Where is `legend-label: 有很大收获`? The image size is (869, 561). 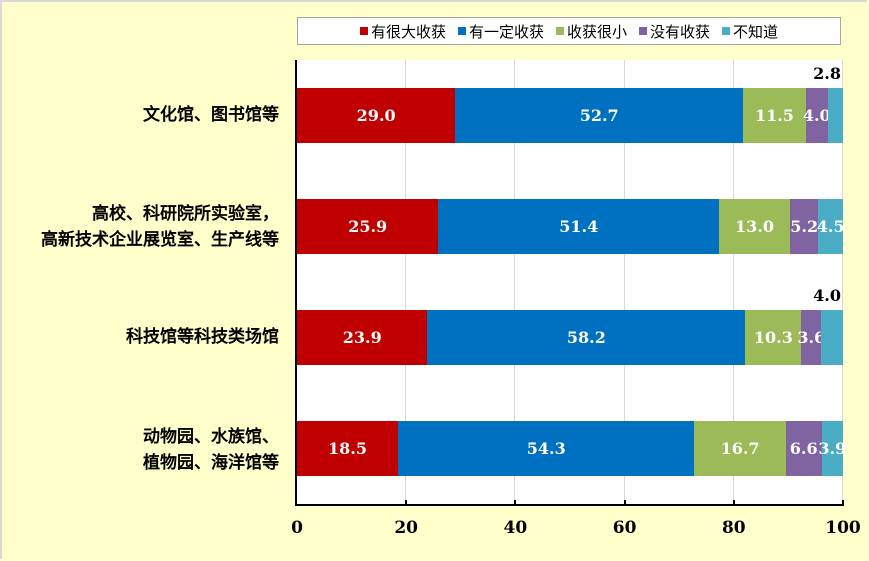
legend-label: 有很大收获 is located at coordinates (408, 31).